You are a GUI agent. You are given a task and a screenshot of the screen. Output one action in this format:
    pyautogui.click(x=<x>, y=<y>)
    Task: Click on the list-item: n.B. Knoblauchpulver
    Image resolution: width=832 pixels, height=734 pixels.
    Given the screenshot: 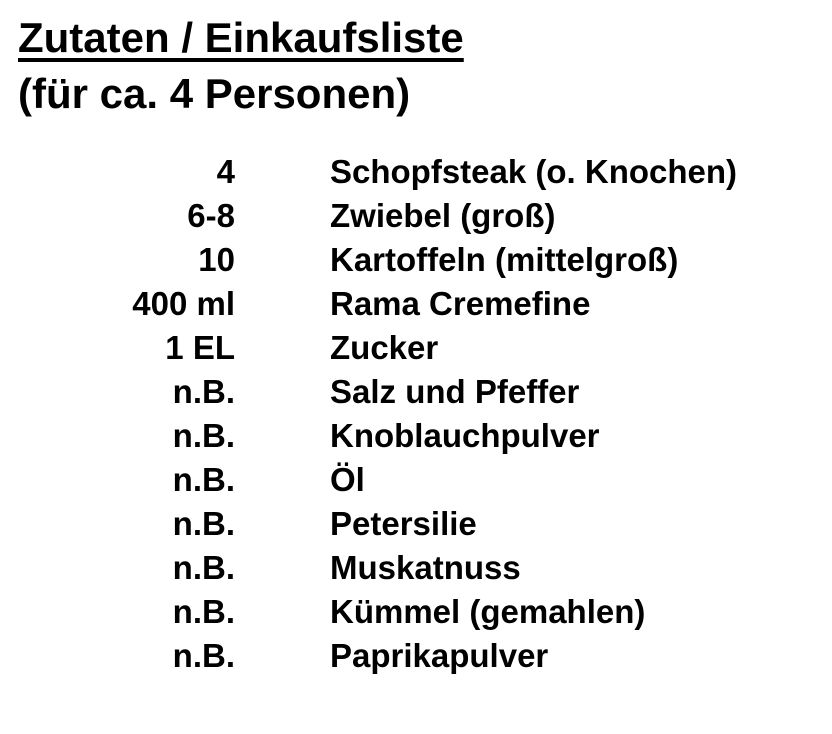 What is the action you would take?
    pyautogui.click(x=425, y=436)
    